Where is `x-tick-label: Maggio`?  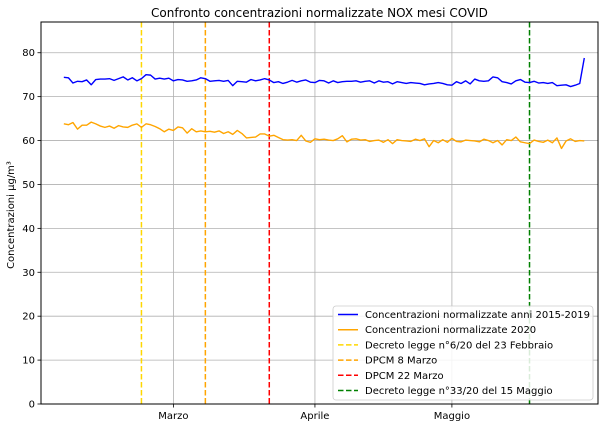
x-tick-label: Maggio is located at coordinates (452, 416).